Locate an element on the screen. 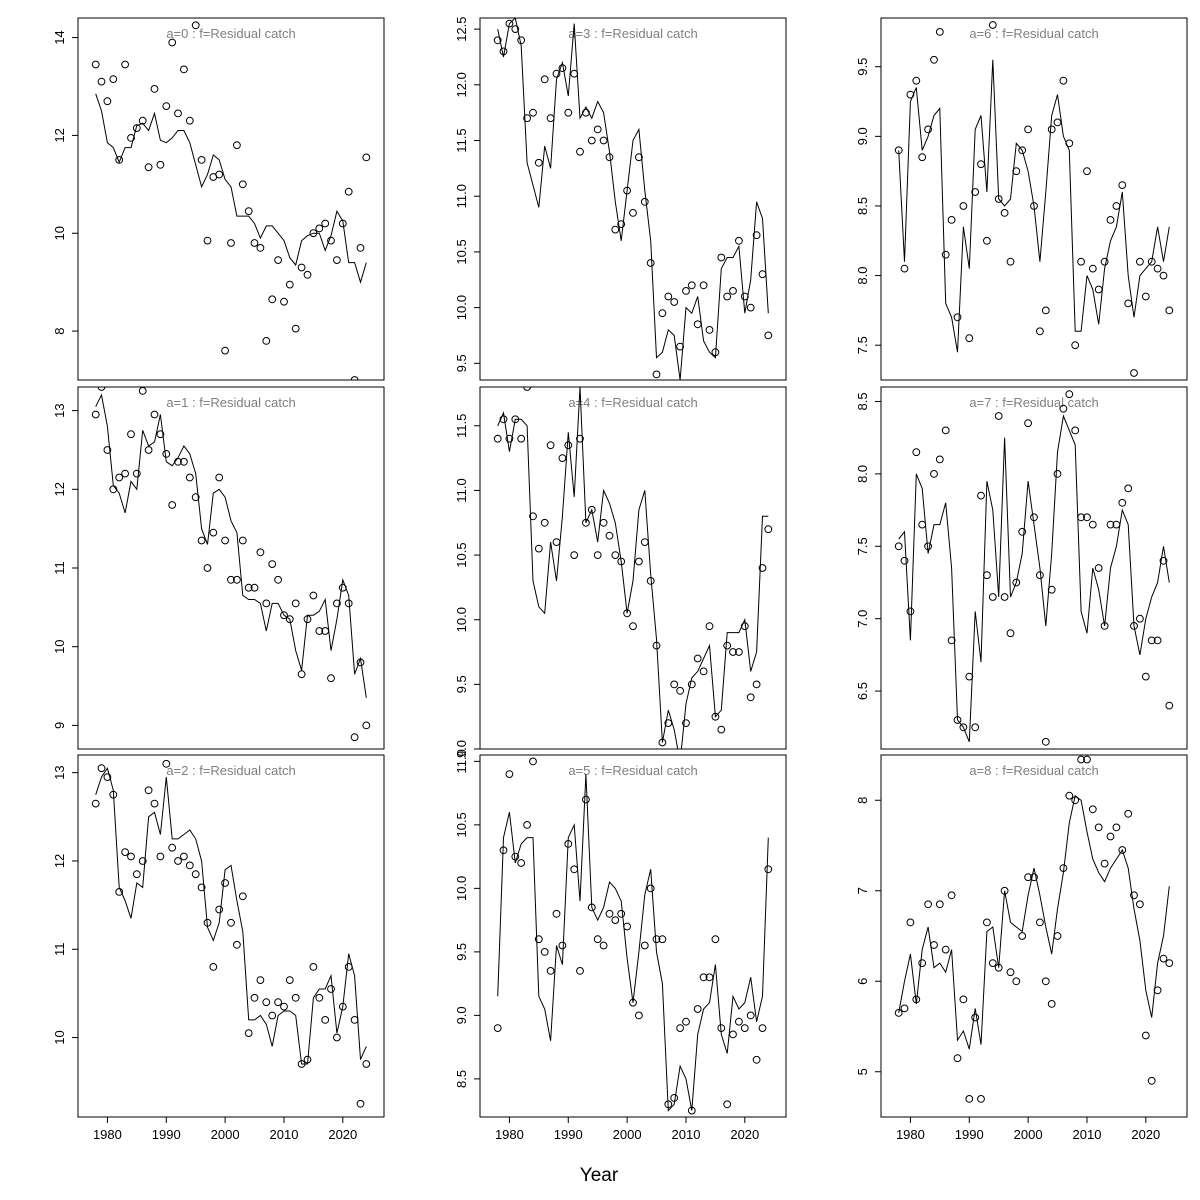  fitted-line is located at coordinates (633, 199).